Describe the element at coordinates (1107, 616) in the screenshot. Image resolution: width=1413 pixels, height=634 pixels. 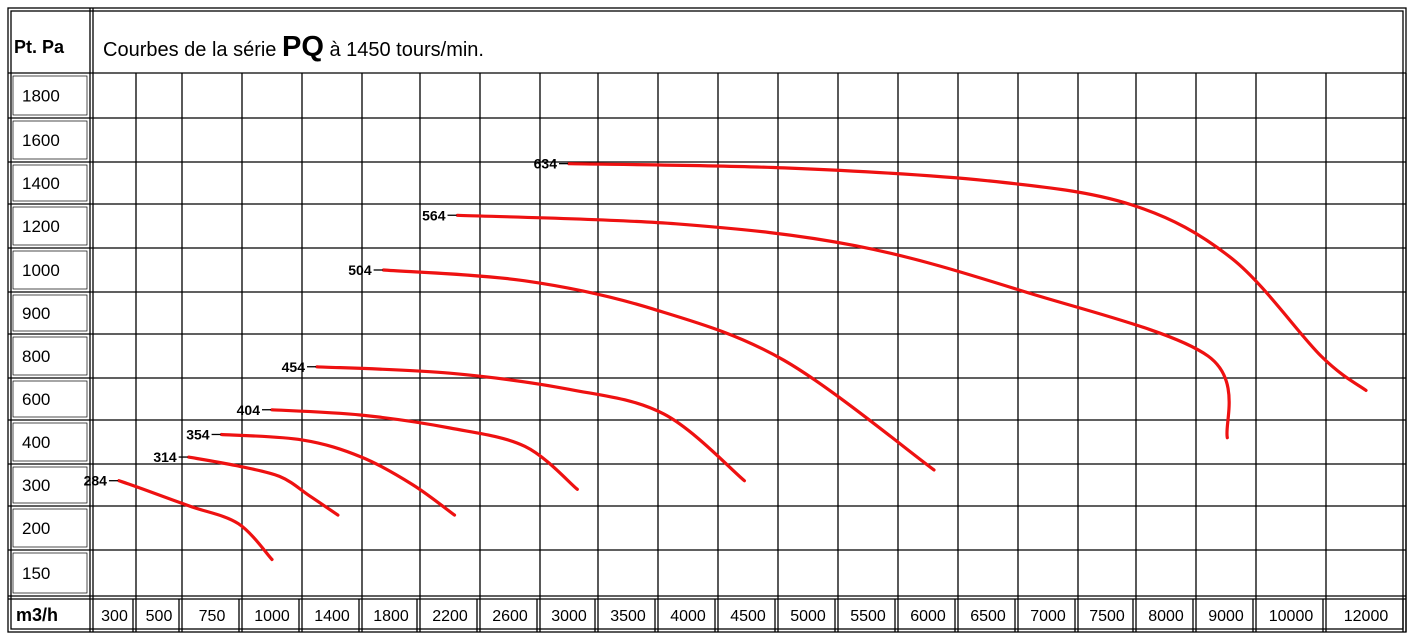
I see `x-tick-label: 7500` at that location.